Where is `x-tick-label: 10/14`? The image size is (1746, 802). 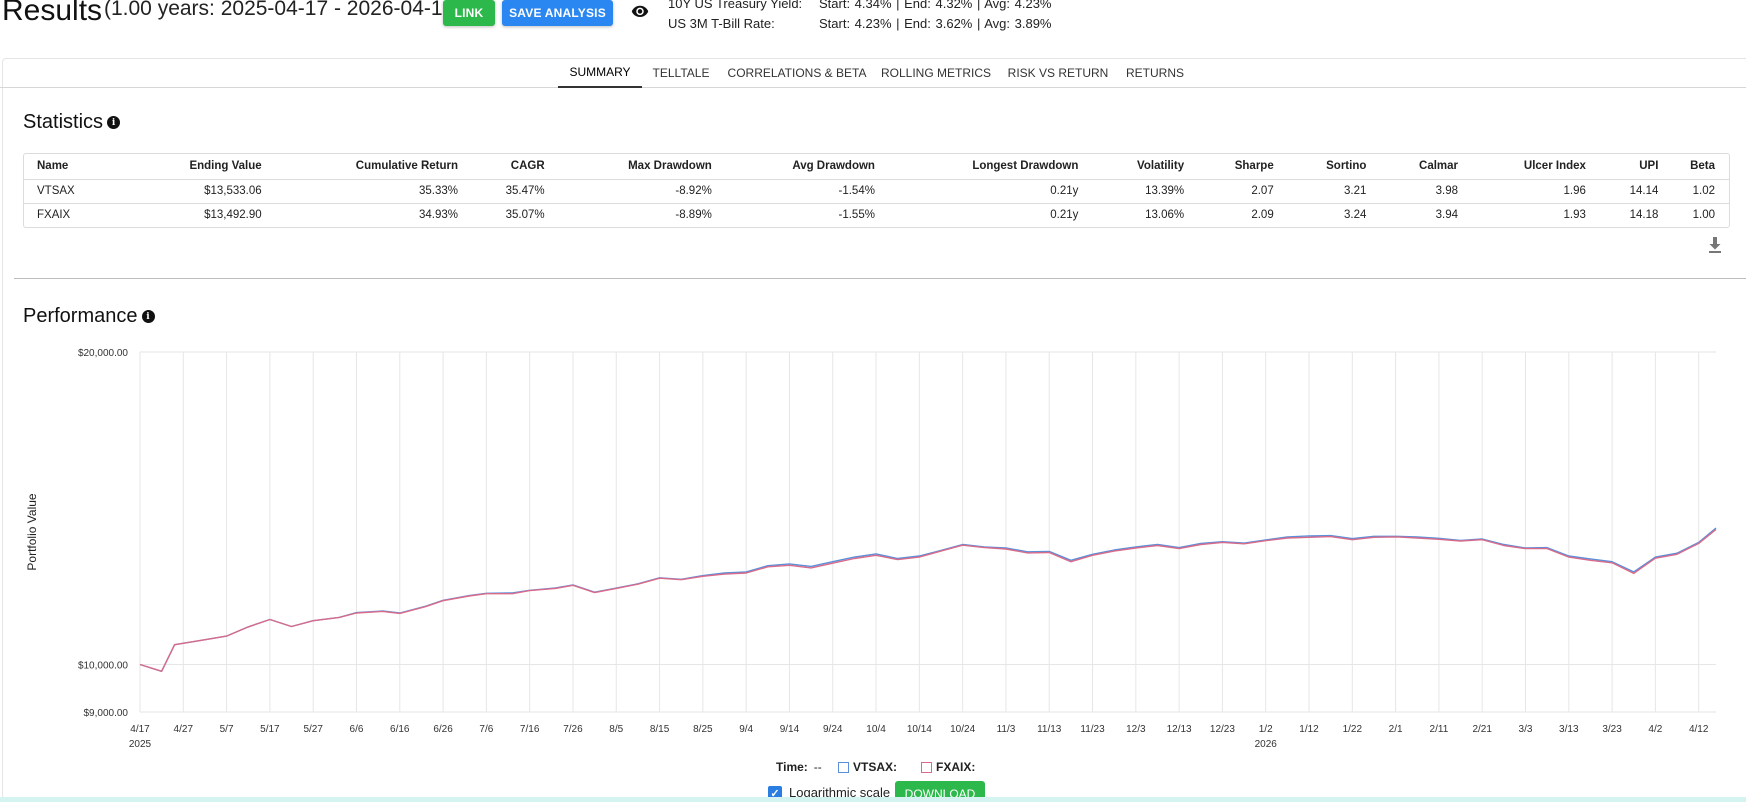 x-tick-label: 10/14 is located at coordinates (919, 729).